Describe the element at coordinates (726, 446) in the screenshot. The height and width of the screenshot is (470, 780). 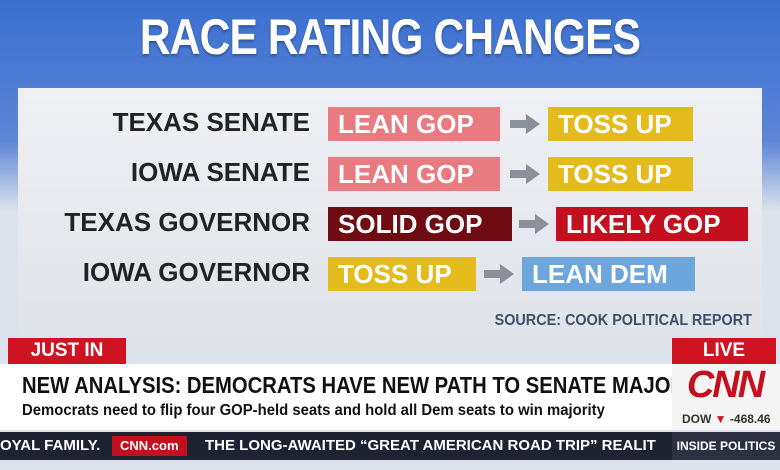
I see `show-name: INSIDE POLITICS` at that location.